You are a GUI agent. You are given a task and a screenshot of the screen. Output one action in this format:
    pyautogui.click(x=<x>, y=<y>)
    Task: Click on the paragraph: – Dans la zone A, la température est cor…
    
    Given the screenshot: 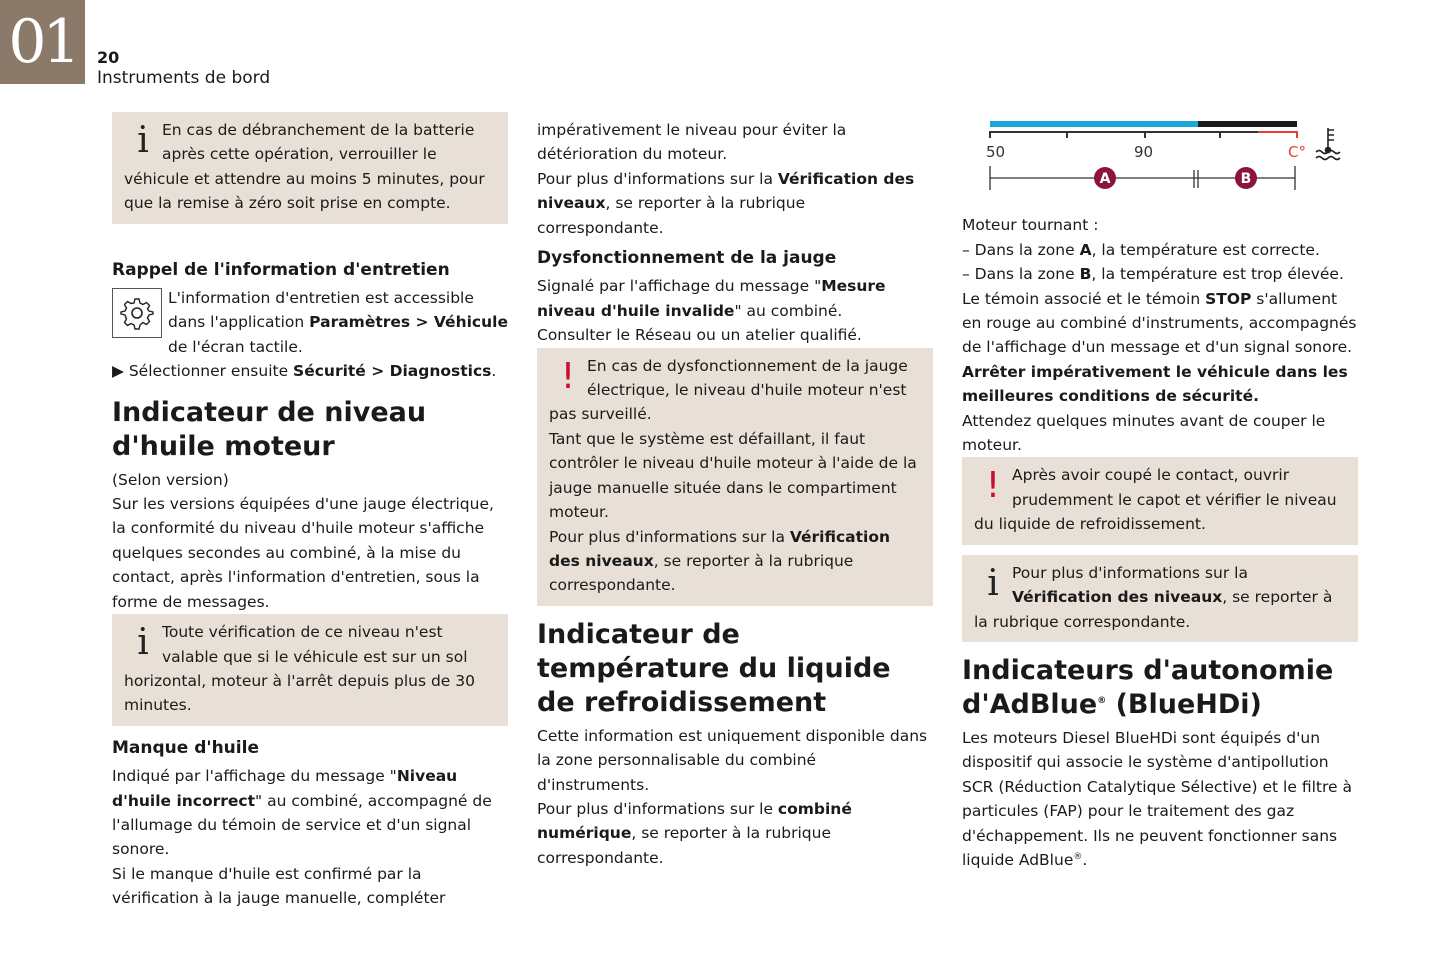 What is the action you would take?
    pyautogui.click(x=1160, y=250)
    